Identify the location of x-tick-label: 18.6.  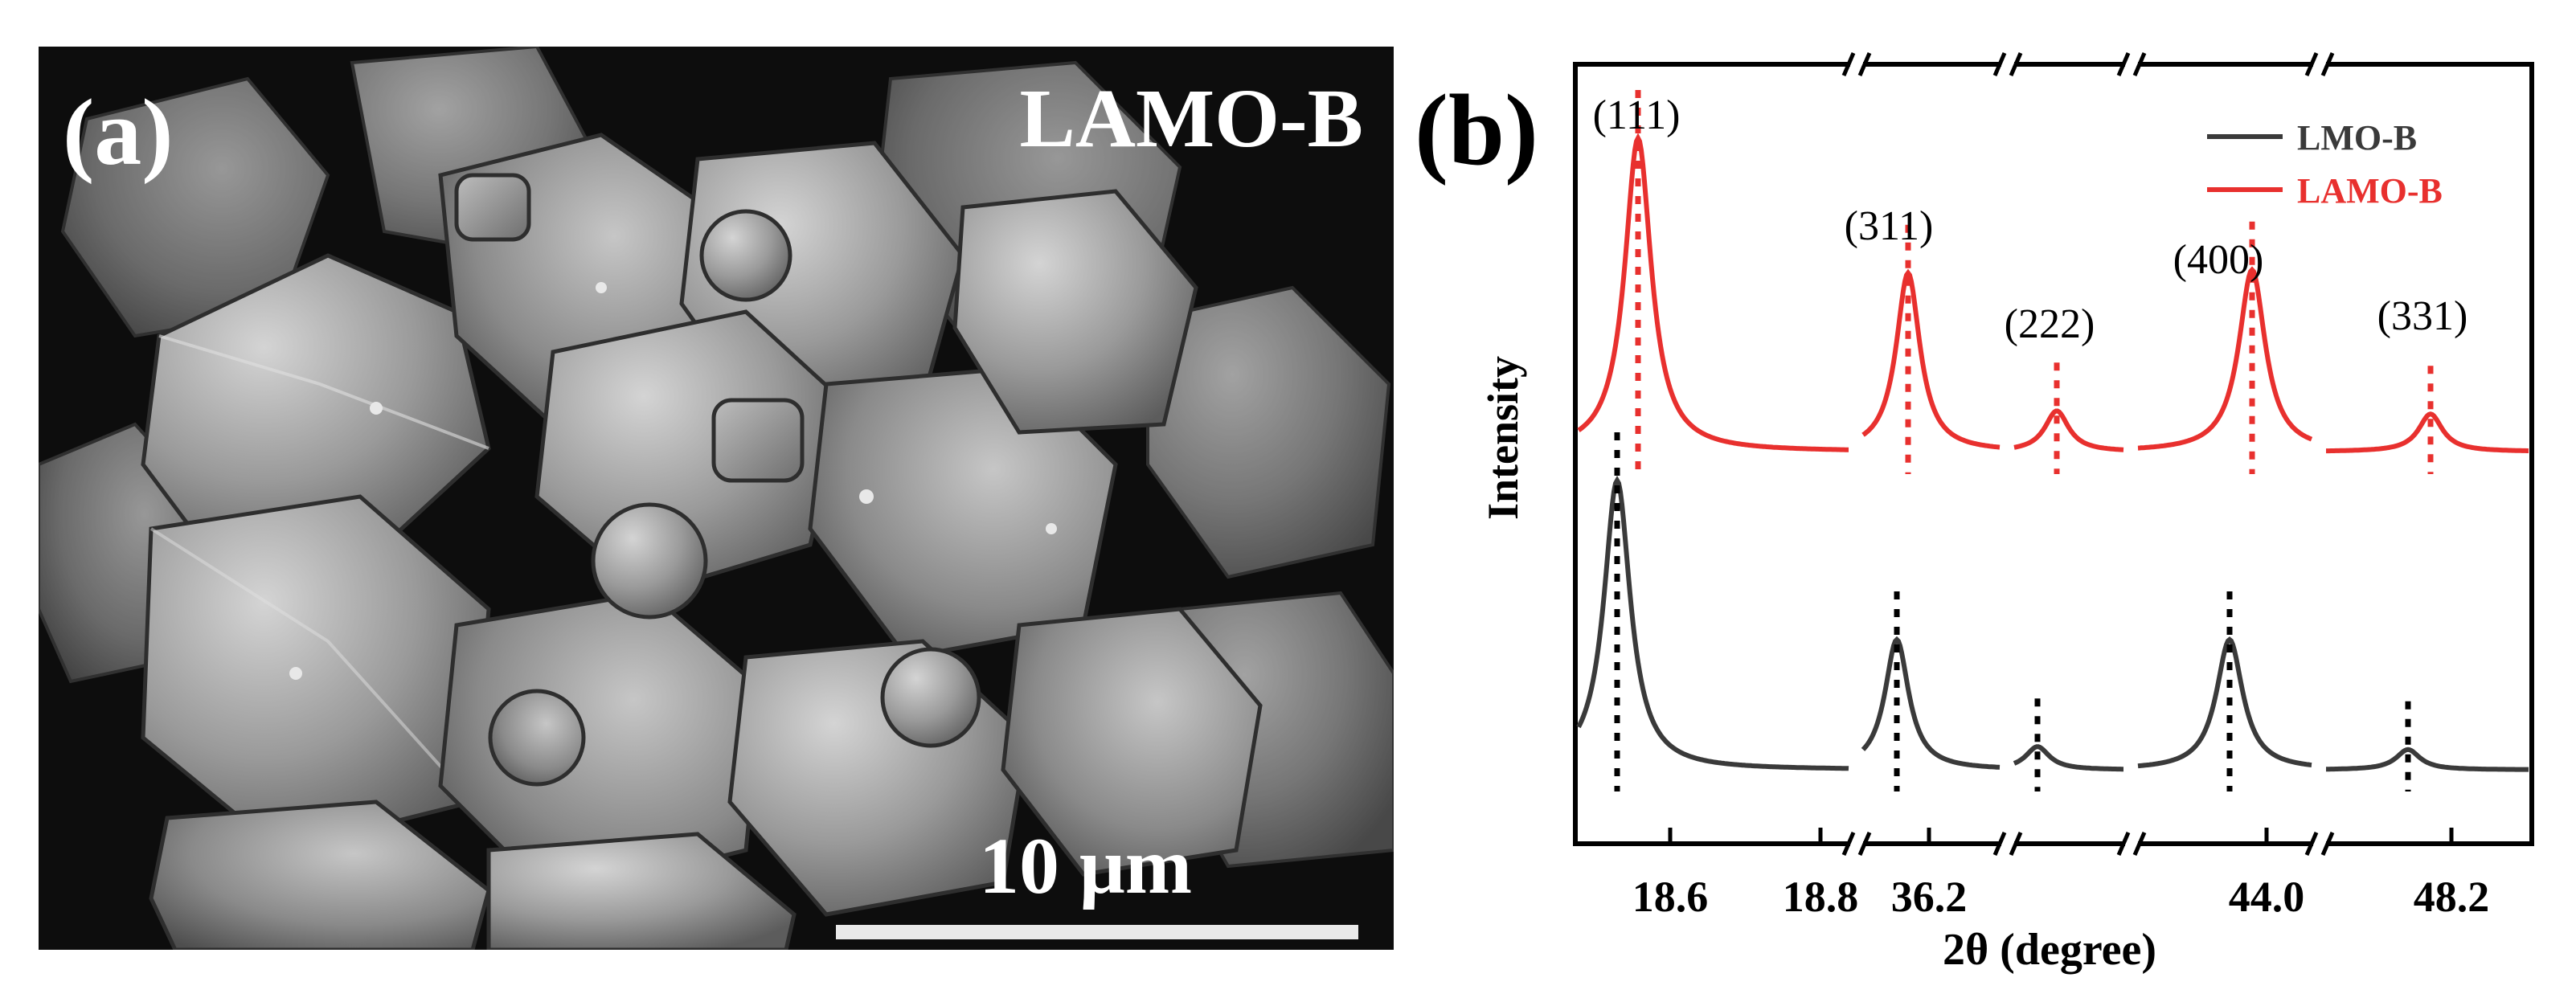
(1670, 897).